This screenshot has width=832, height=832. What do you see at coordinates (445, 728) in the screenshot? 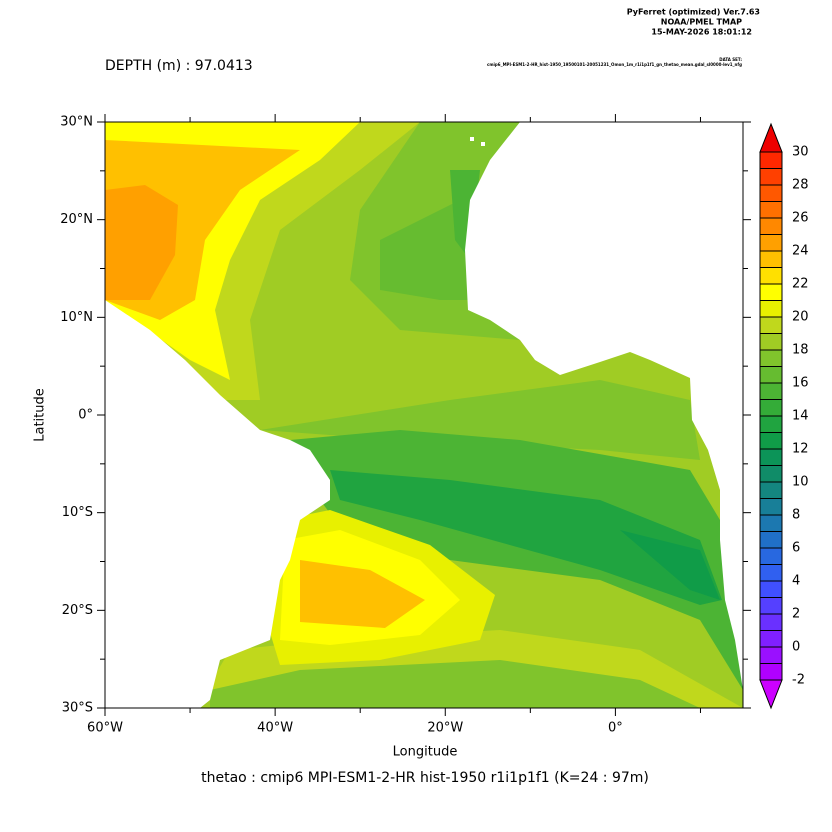
I see `x-tick-label: 20°W` at bounding box center [445, 728].